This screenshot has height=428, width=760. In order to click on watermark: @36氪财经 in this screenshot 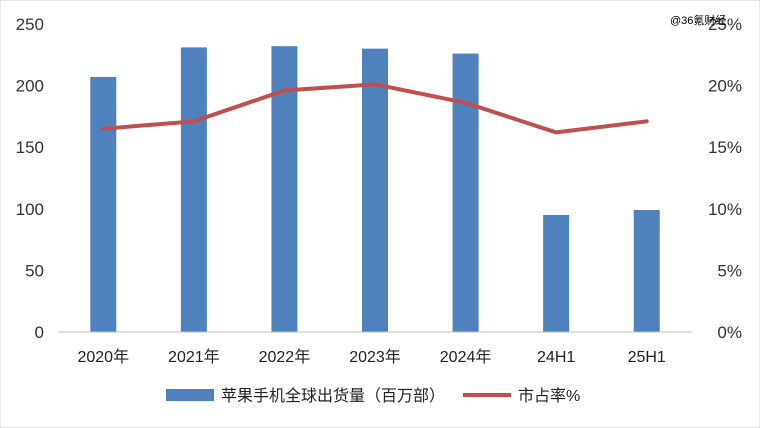, I will do `click(698, 20)`.